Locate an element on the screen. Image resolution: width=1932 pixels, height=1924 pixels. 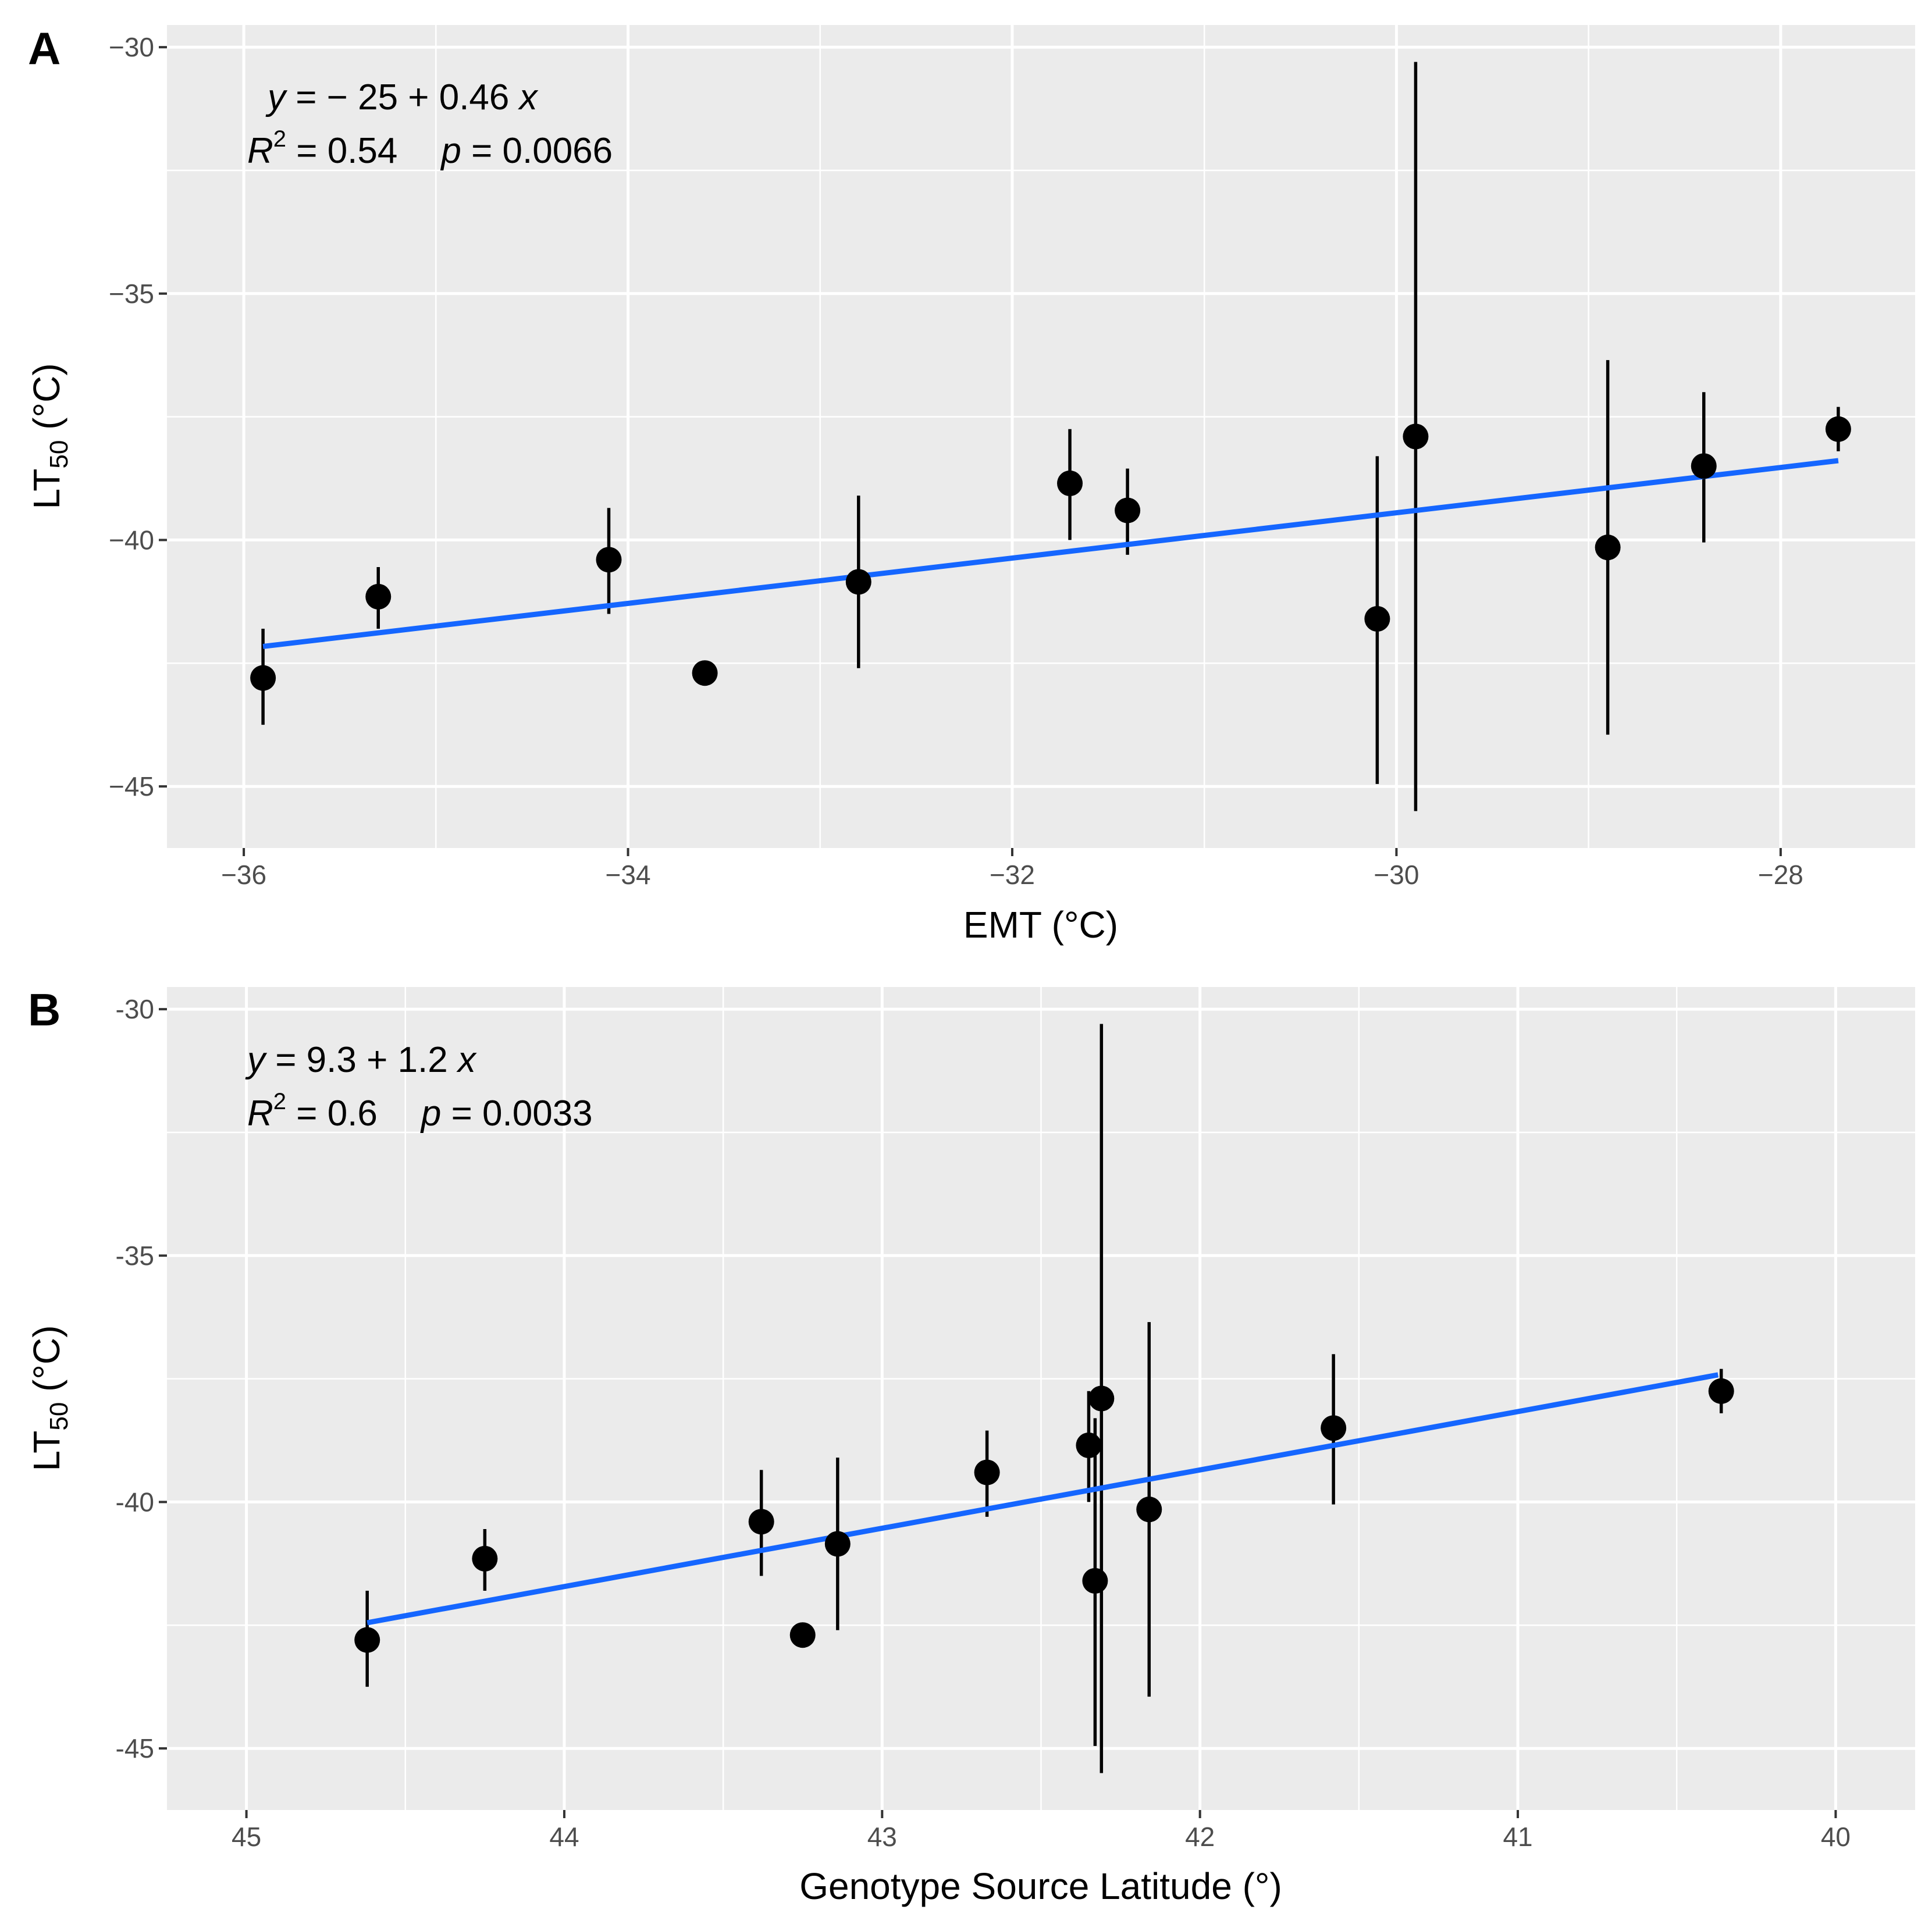
p-value: = 0.0066 is located at coordinates (537, 151).